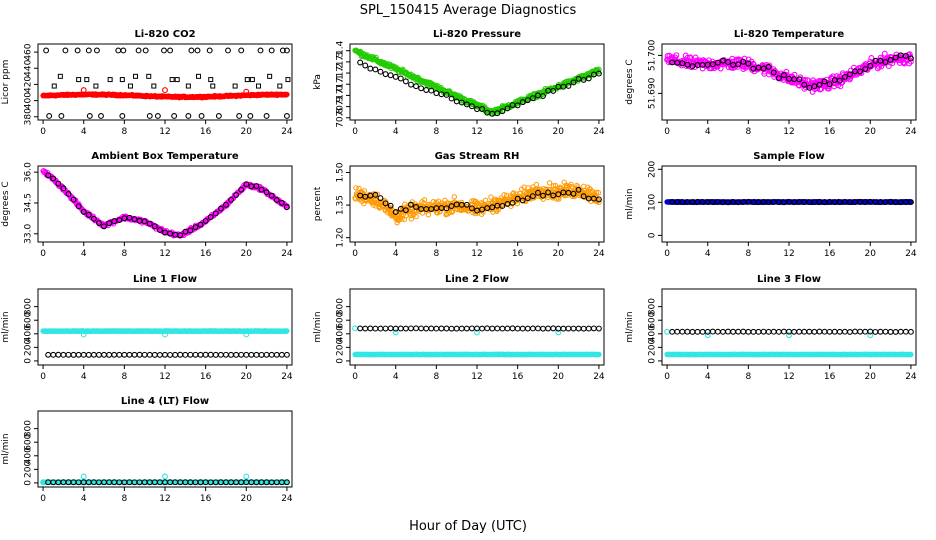 The height and width of the screenshot is (540, 936). What do you see at coordinates (29, 51) in the screenshot?
I see `li820-co2-ytick-label: 460` at bounding box center [29, 51].